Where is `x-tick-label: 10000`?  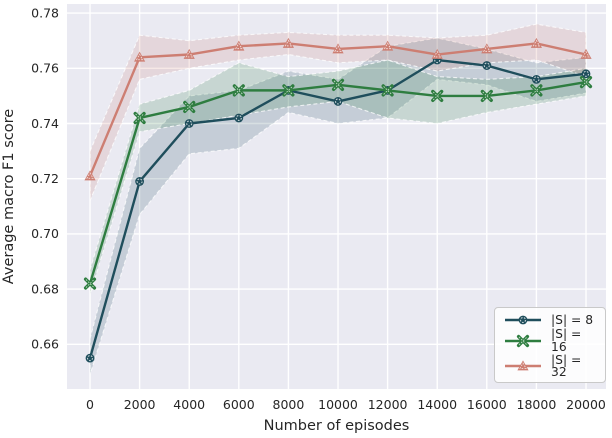 x-tick-label: 10000 is located at coordinates (338, 404).